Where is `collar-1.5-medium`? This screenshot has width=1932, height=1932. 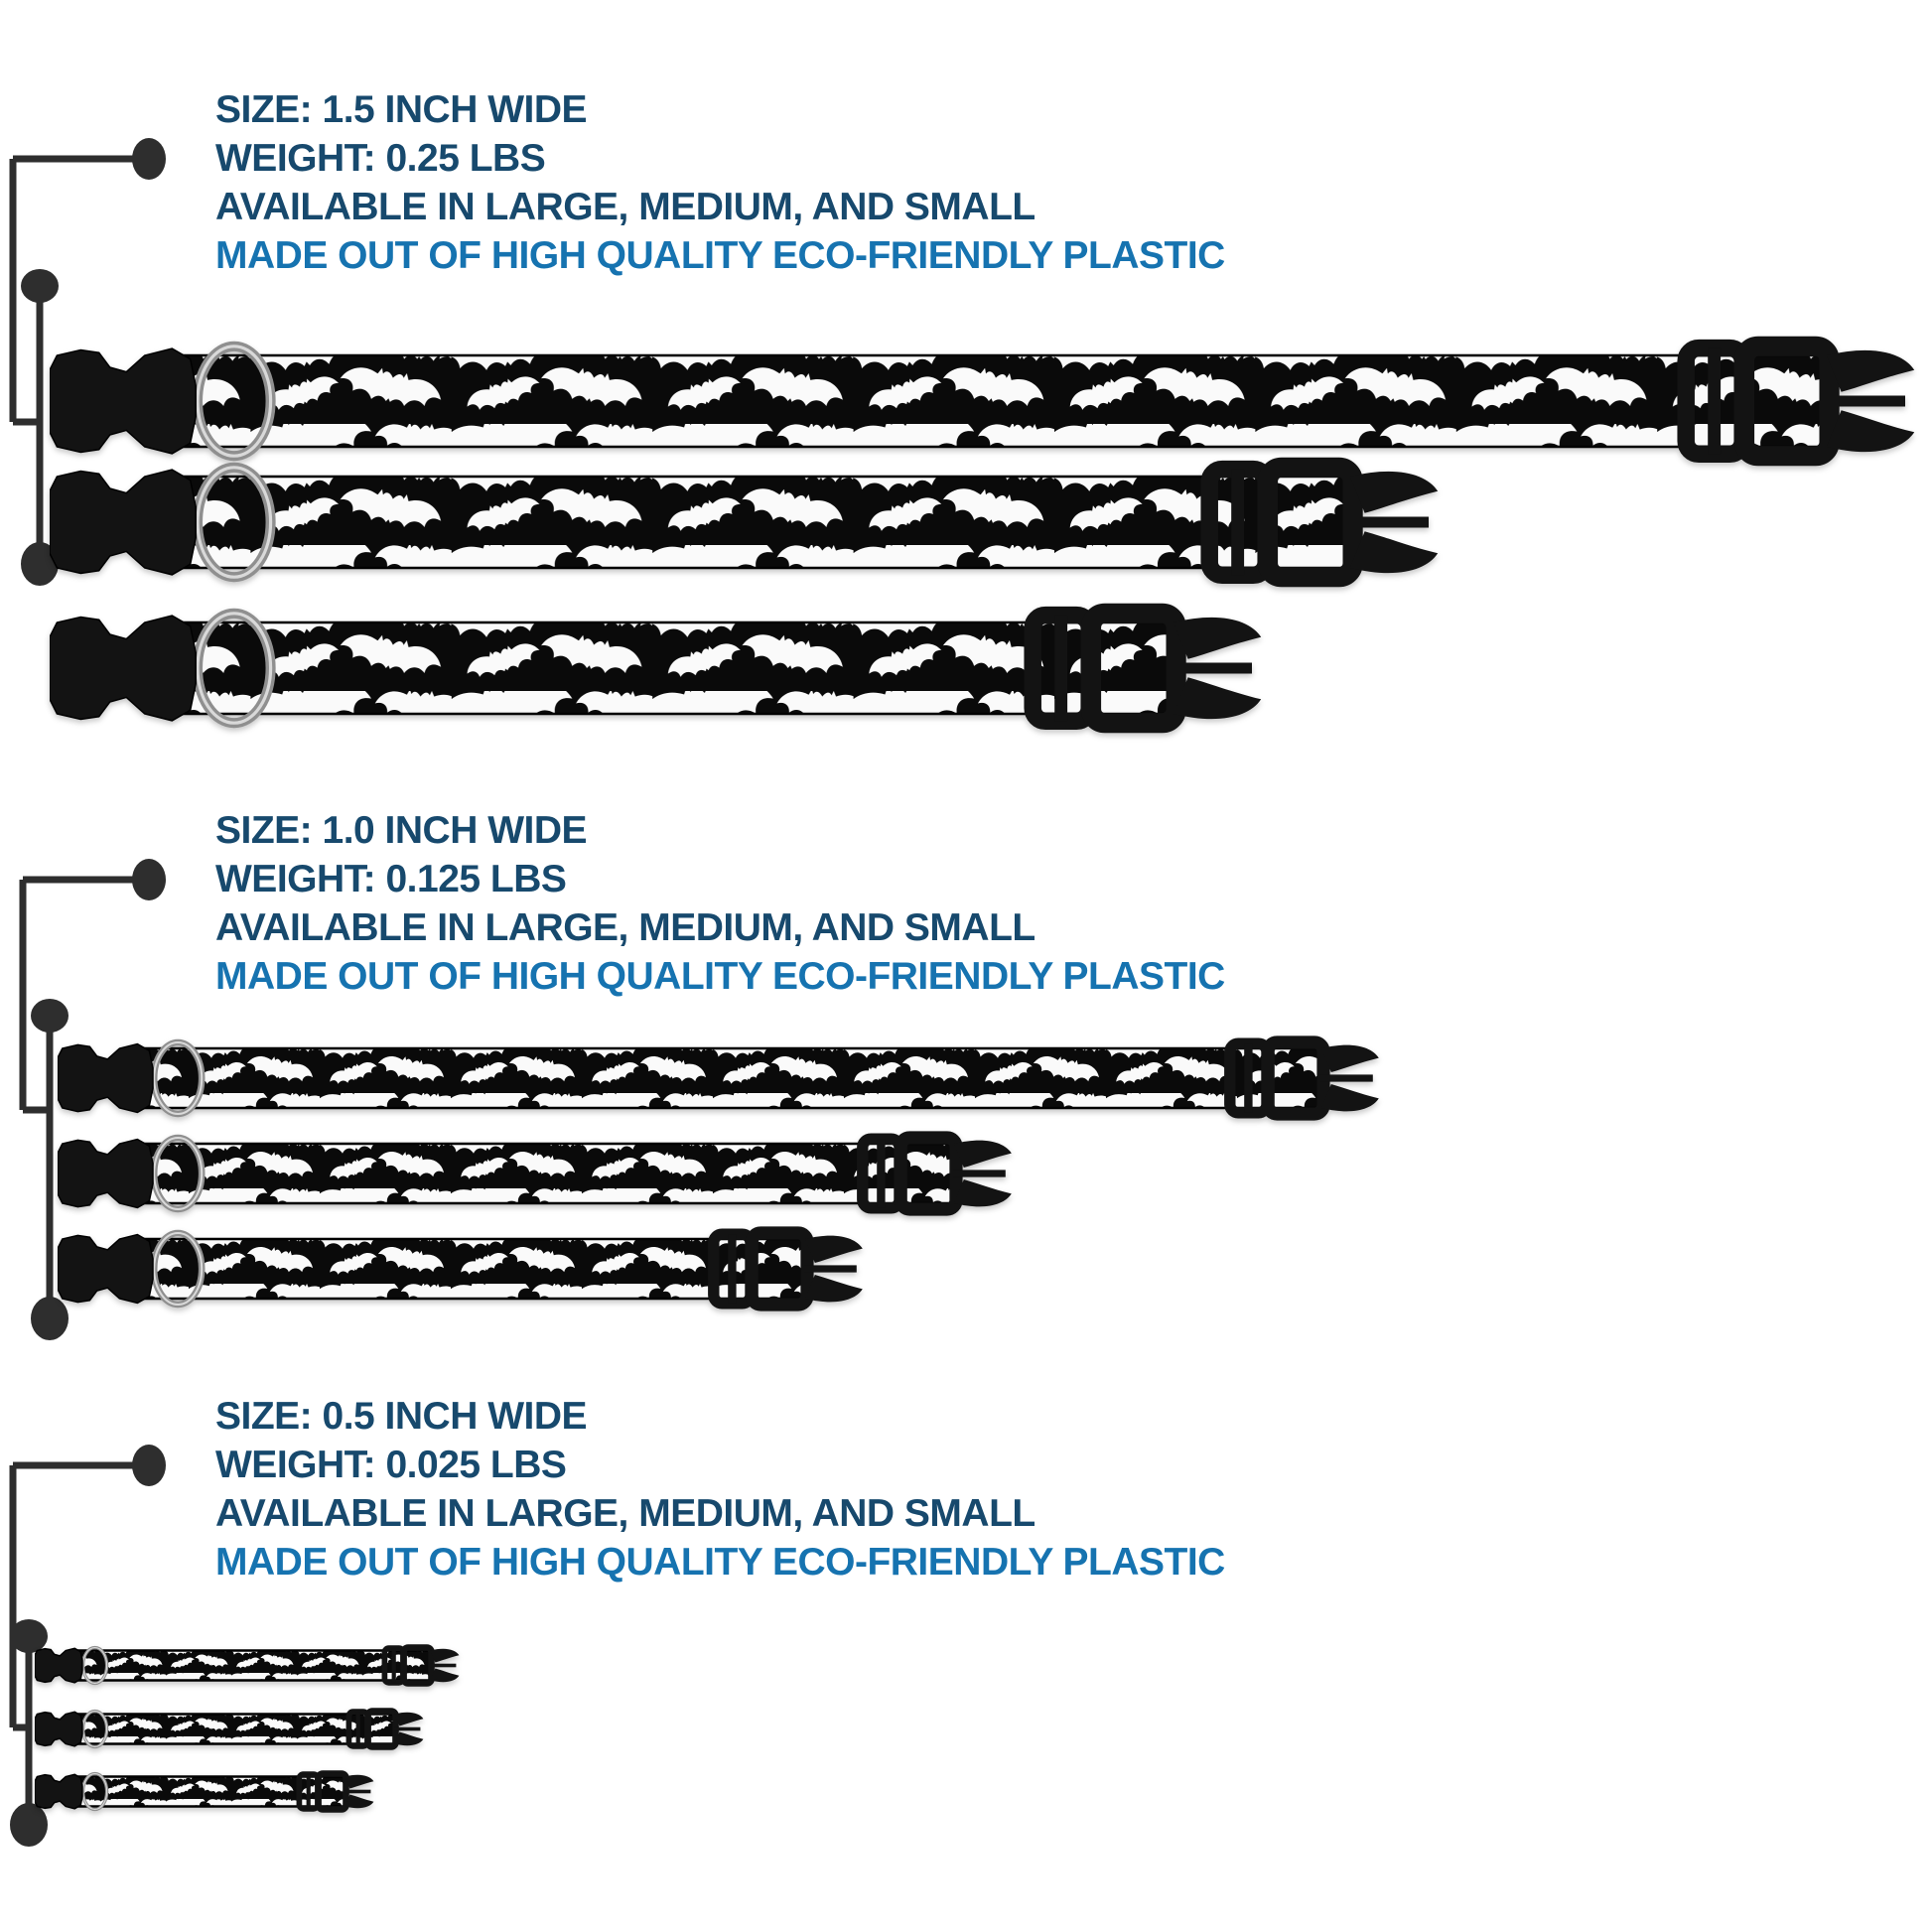 collar-1.5-medium is located at coordinates (744, 525).